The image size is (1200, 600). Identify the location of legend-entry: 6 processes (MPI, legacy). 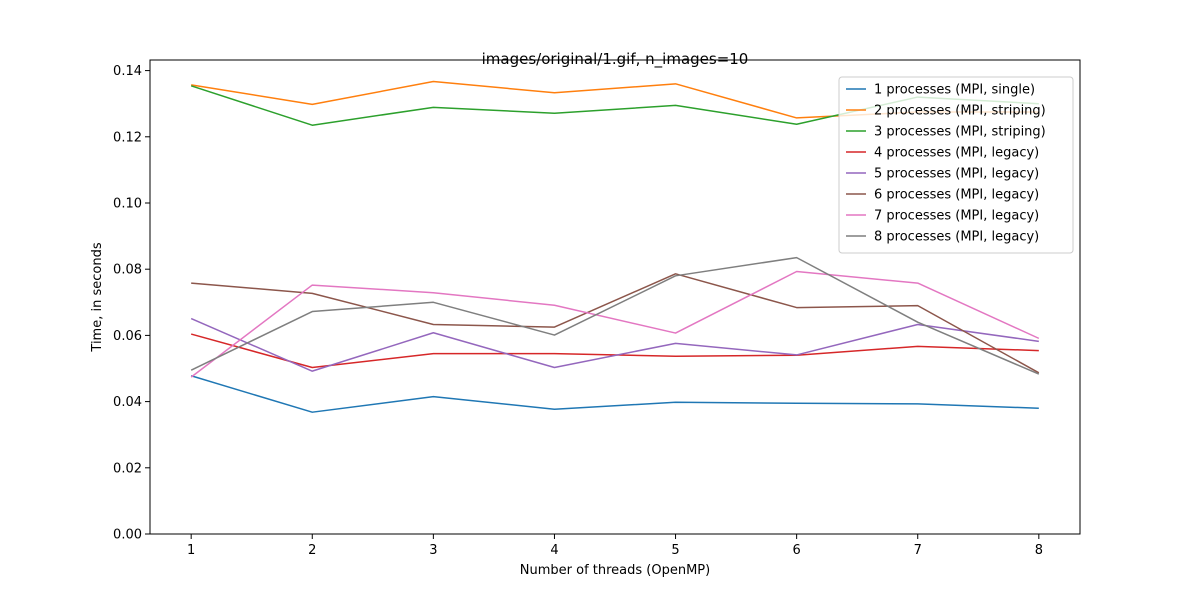
(956, 195).